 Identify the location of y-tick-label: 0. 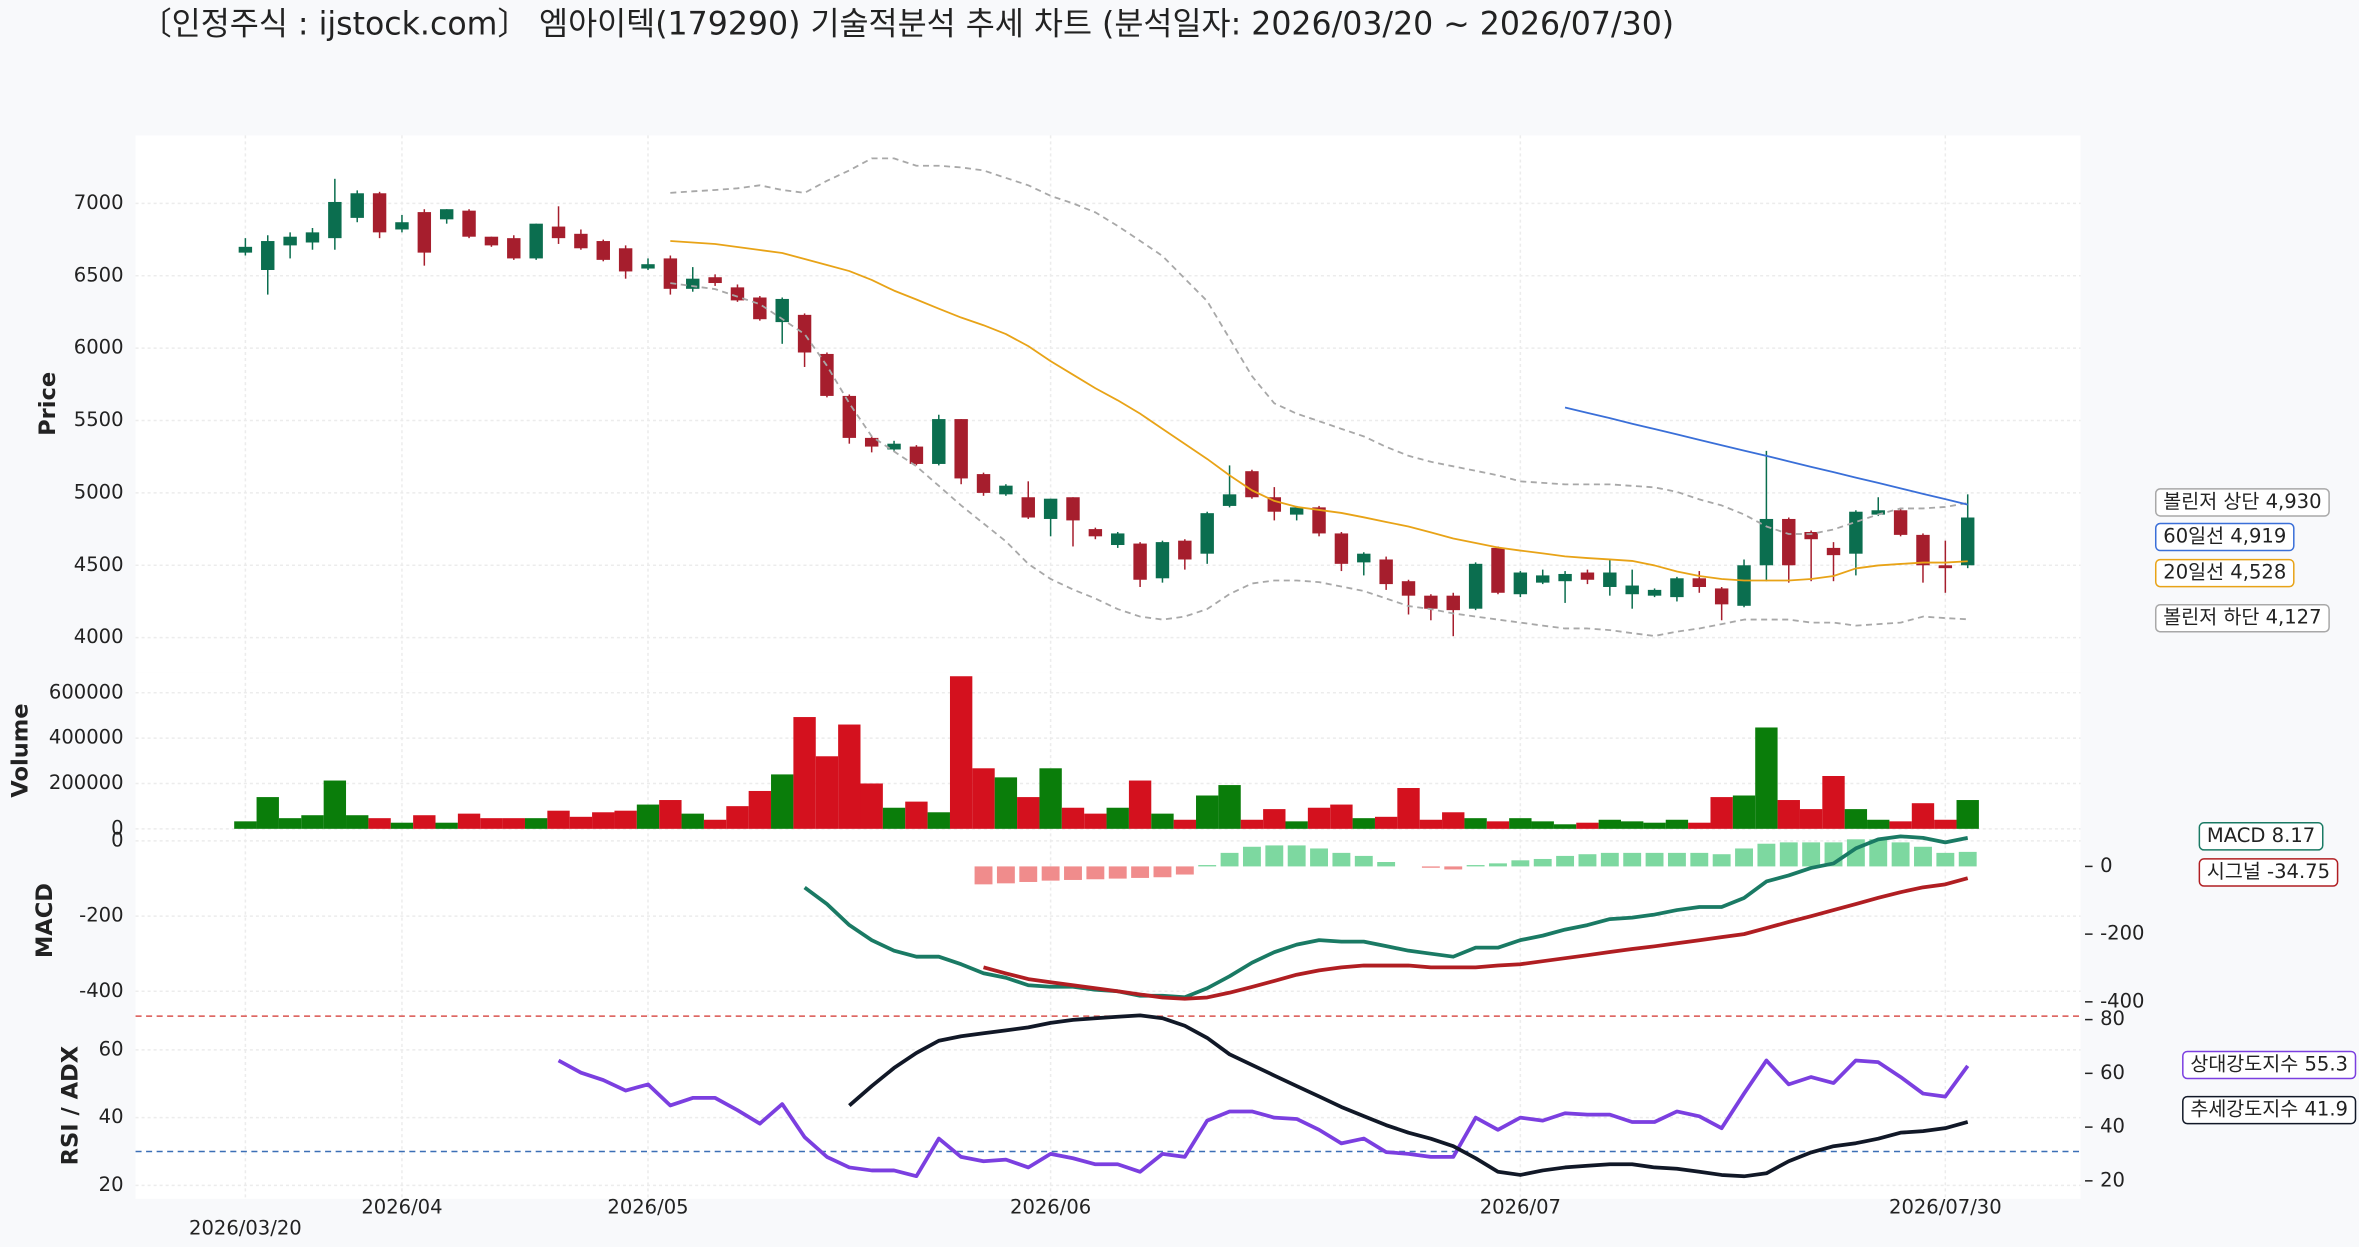
(117, 839).